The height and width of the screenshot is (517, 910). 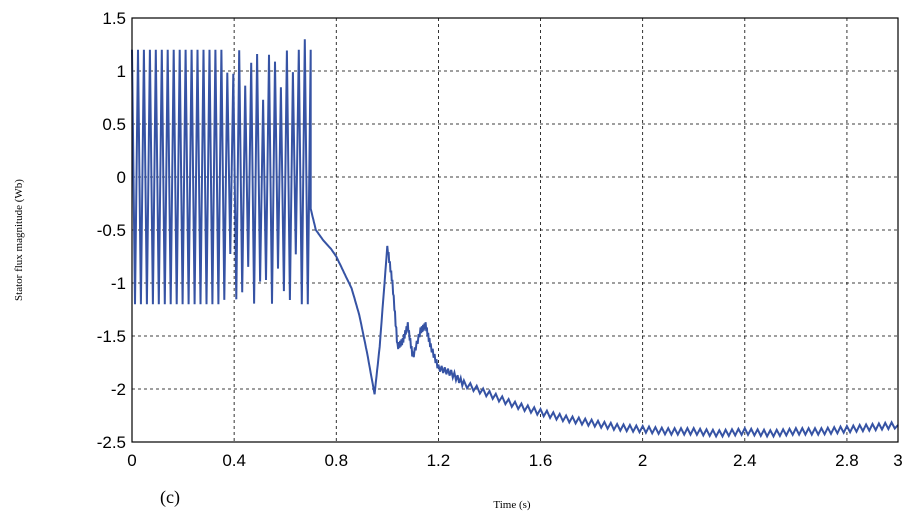 I want to click on x-tick-label: 2.8, so click(x=847, y=460).